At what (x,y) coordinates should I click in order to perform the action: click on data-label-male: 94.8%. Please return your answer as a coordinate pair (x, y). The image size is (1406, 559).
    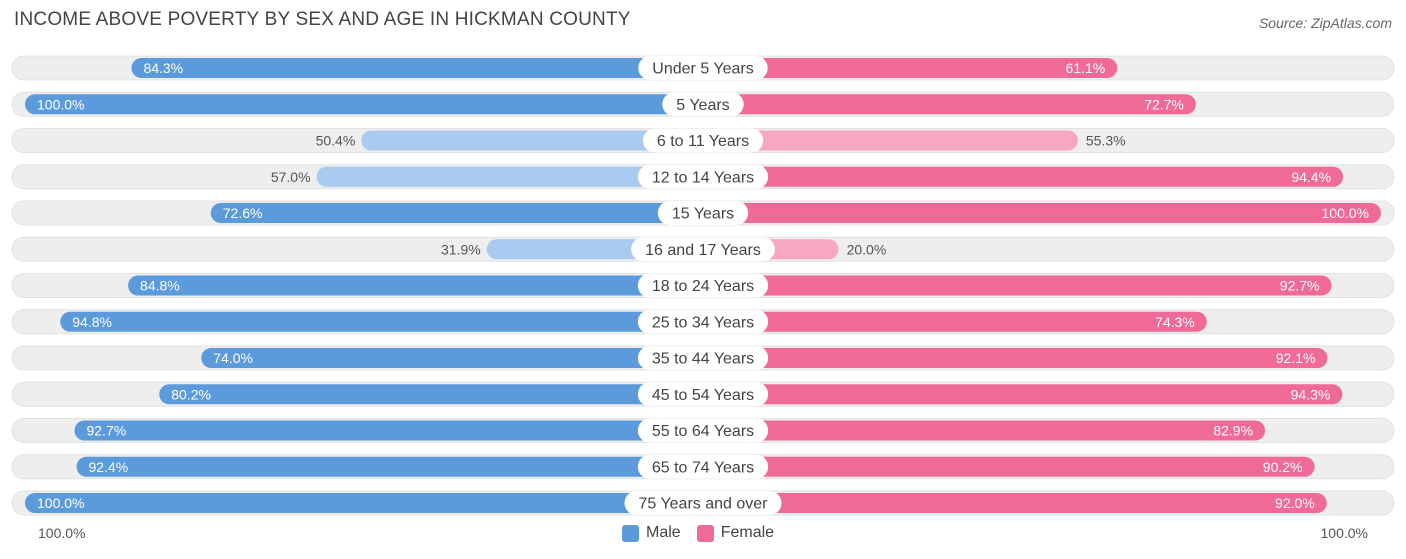
    Looking at the image, I should click on (92, 322).